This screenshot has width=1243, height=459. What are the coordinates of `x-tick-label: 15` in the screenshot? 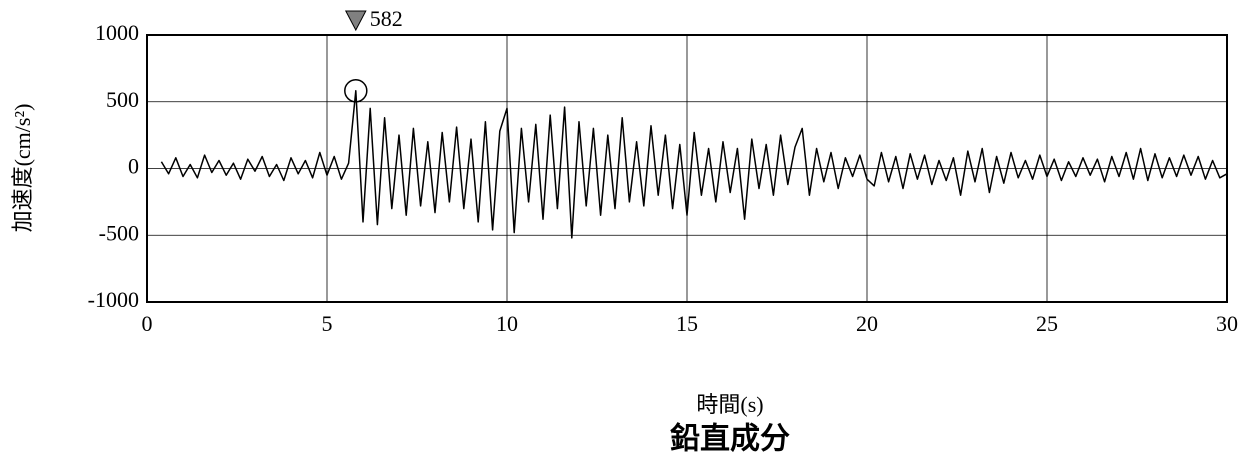 It's located at (687, 323).